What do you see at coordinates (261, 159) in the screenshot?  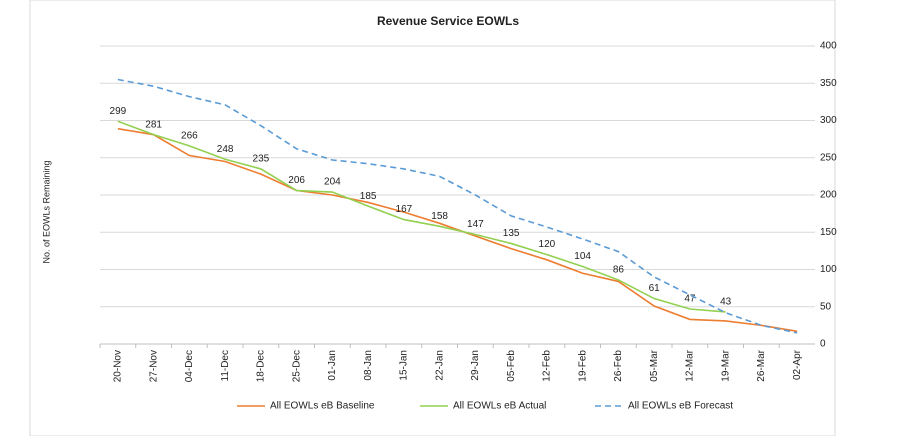 I see `data-label: 235` at bounding box center [261, 159].